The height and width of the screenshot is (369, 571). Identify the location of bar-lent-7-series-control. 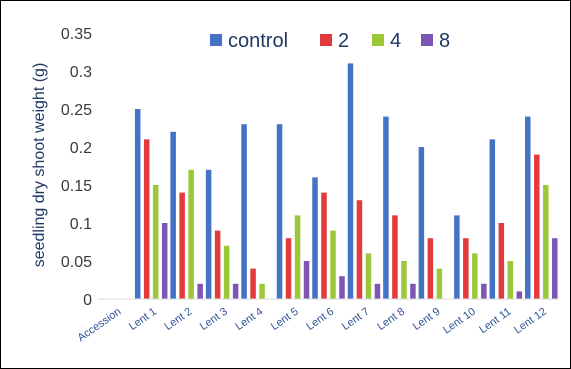
(350, 181).